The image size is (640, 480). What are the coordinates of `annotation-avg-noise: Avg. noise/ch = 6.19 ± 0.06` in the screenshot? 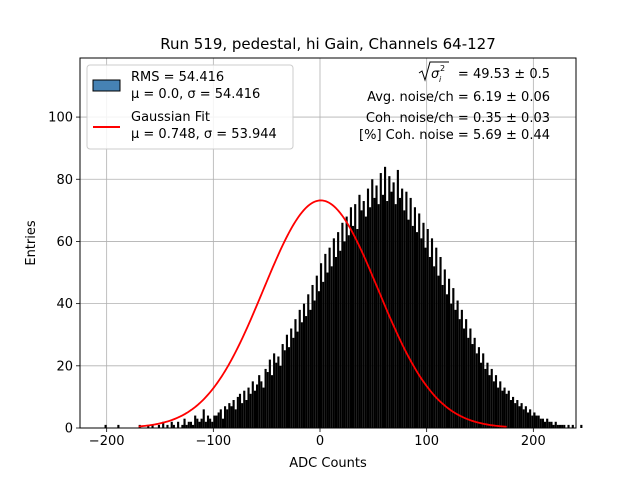 It's located at (458, 97).